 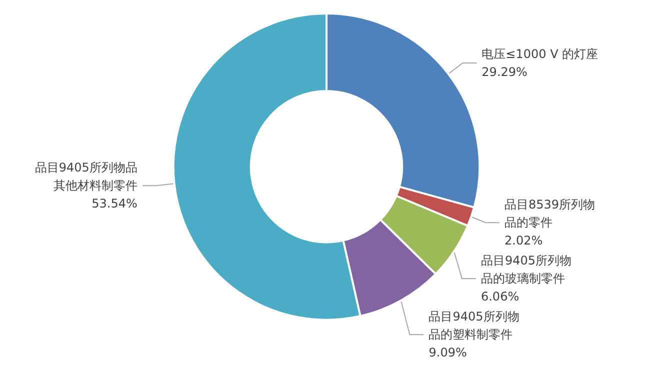 What do you see at coordinates (115, 203) in the screenshot?
I see `data-label: 53.54%` at bounding box center [115, 203].